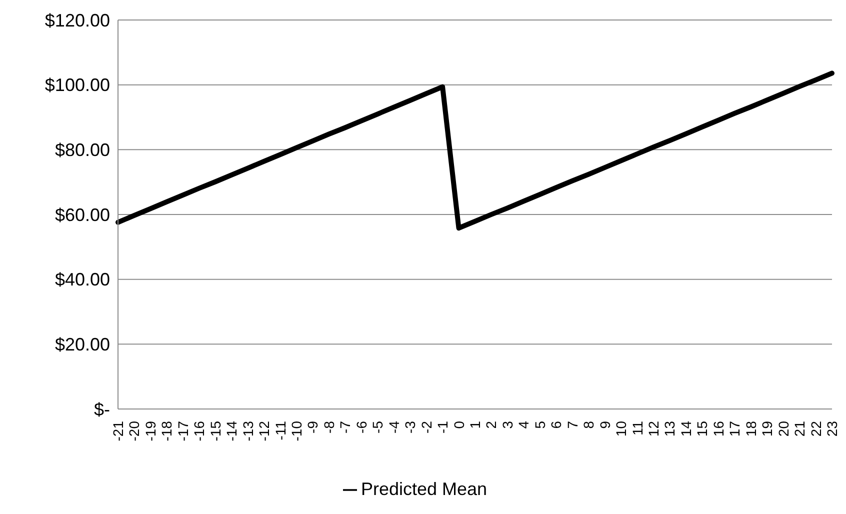  What do you see at coordinates (232, 431) in the screenshot?
I see `x-tick-label: -14` at bounding box center [232, 431].